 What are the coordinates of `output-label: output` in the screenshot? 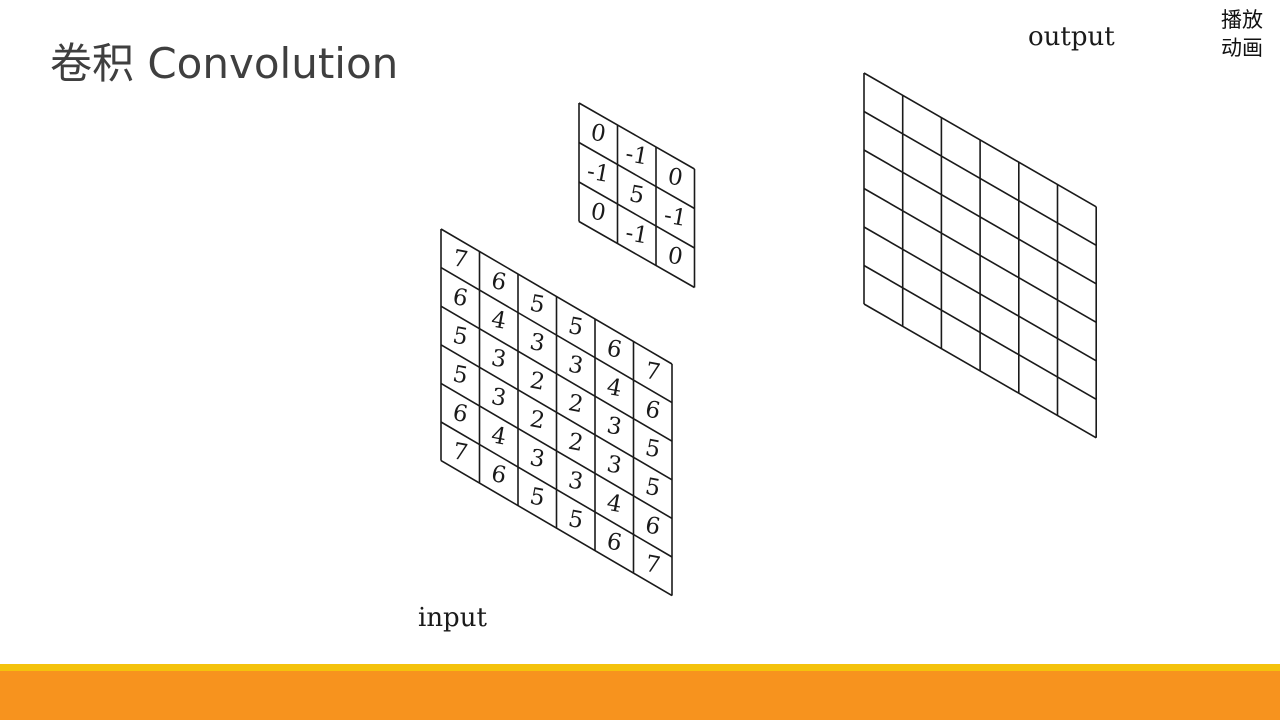 It's located at (1071, 37).